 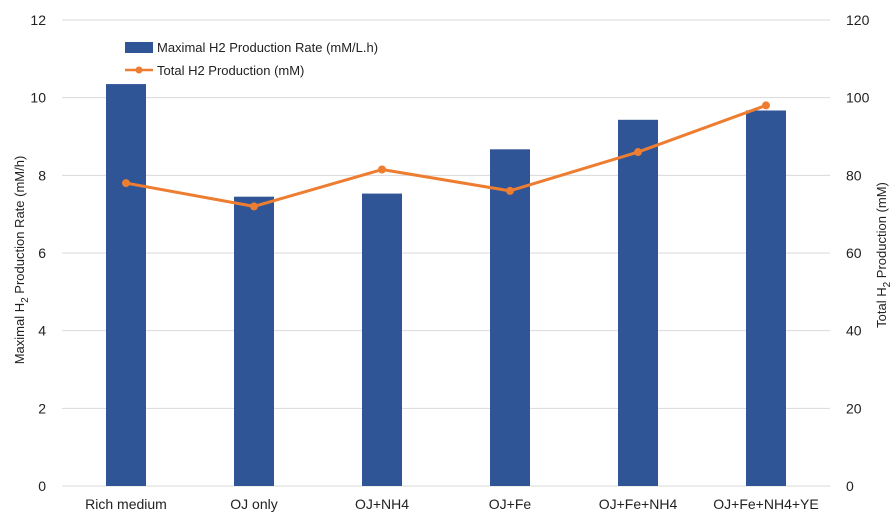 I want to click on left-tick-label: 10, so click(x=38, y=98).